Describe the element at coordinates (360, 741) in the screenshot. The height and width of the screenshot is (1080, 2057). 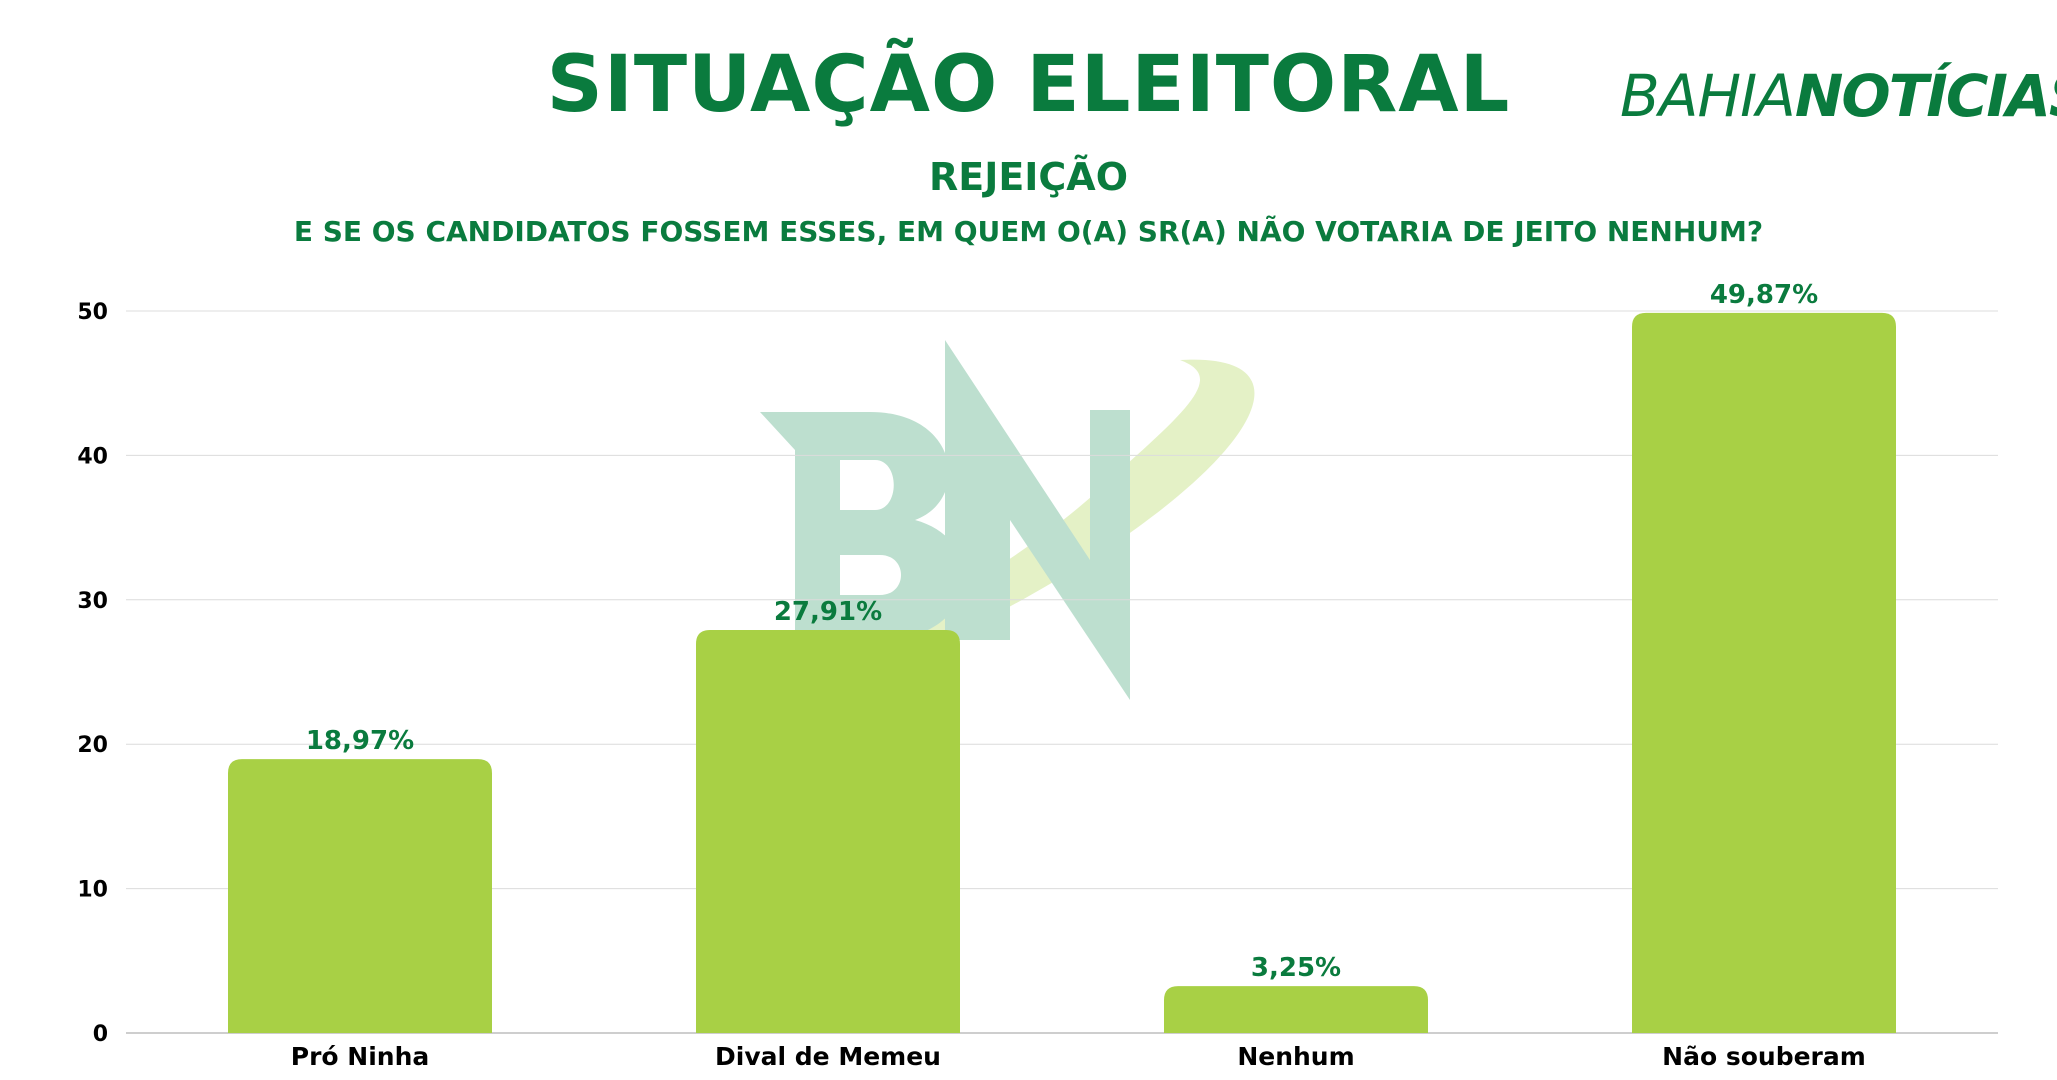
I see `data-label: 18,97%` at that location.